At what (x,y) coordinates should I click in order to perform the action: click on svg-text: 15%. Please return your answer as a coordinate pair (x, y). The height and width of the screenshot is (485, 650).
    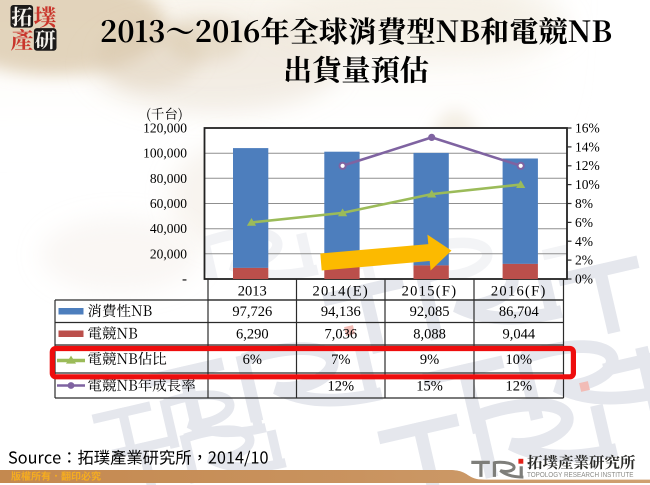
    Looking at the image, I should click on (429, 387).